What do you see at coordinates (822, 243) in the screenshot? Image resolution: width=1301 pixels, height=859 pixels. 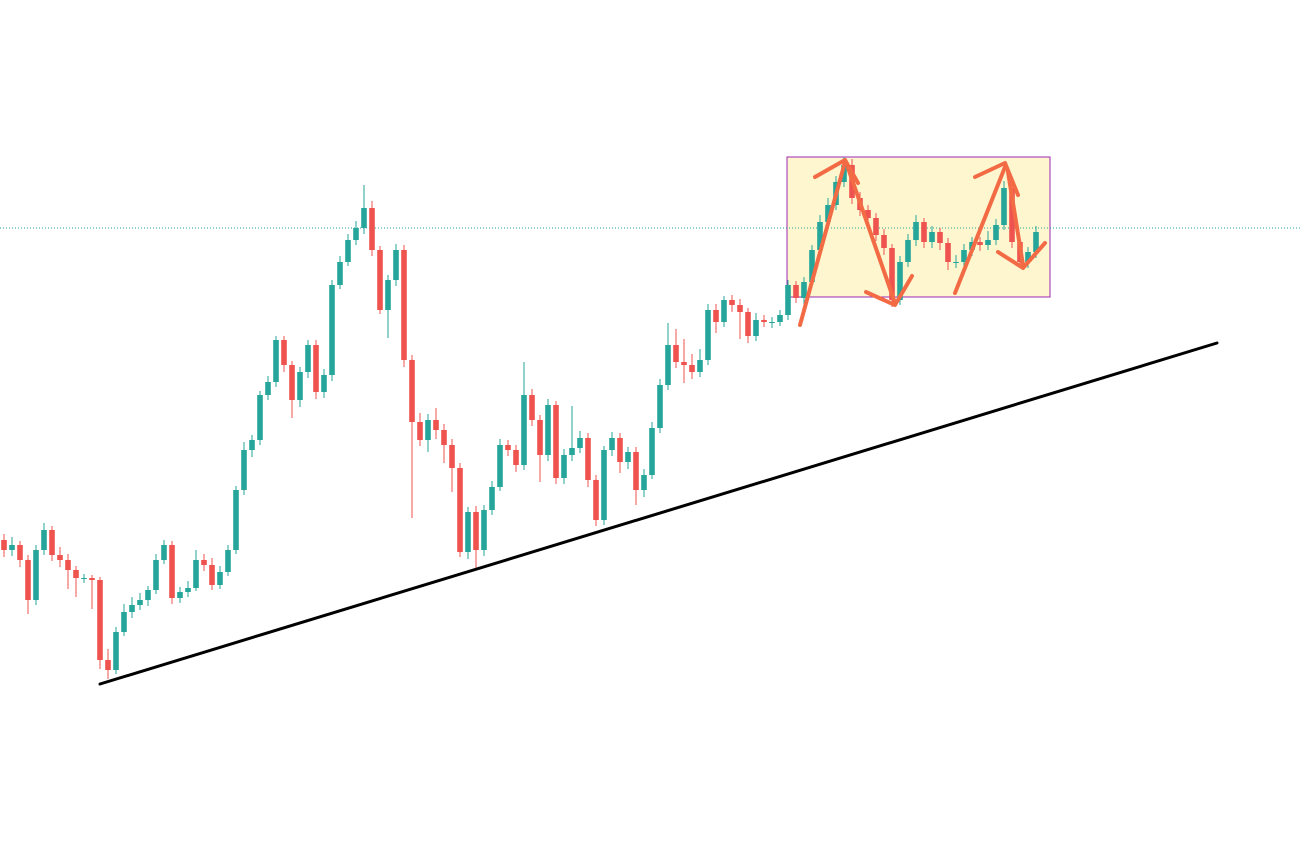 I see `arrow-up` at bounding box center [822, 243].